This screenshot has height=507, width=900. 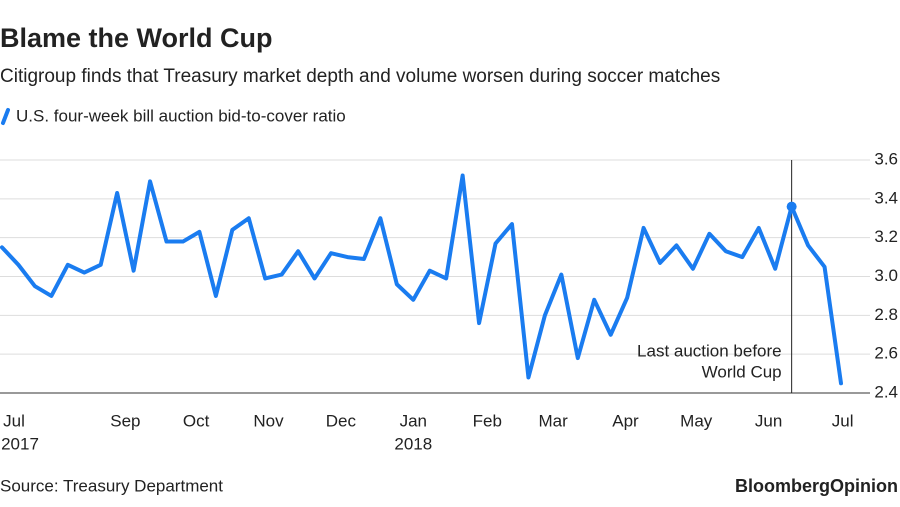 What do you see at coordinates (111, 485) in the screenshot?
I see `source: Source: Treasury Department` at bounding box center [111, 485].